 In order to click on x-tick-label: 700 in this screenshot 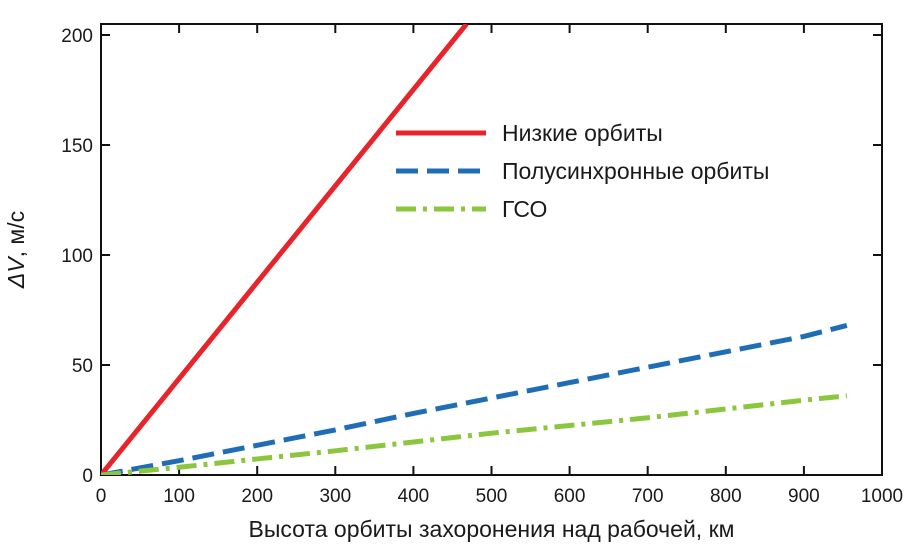, I will do `click(648, 496)`.